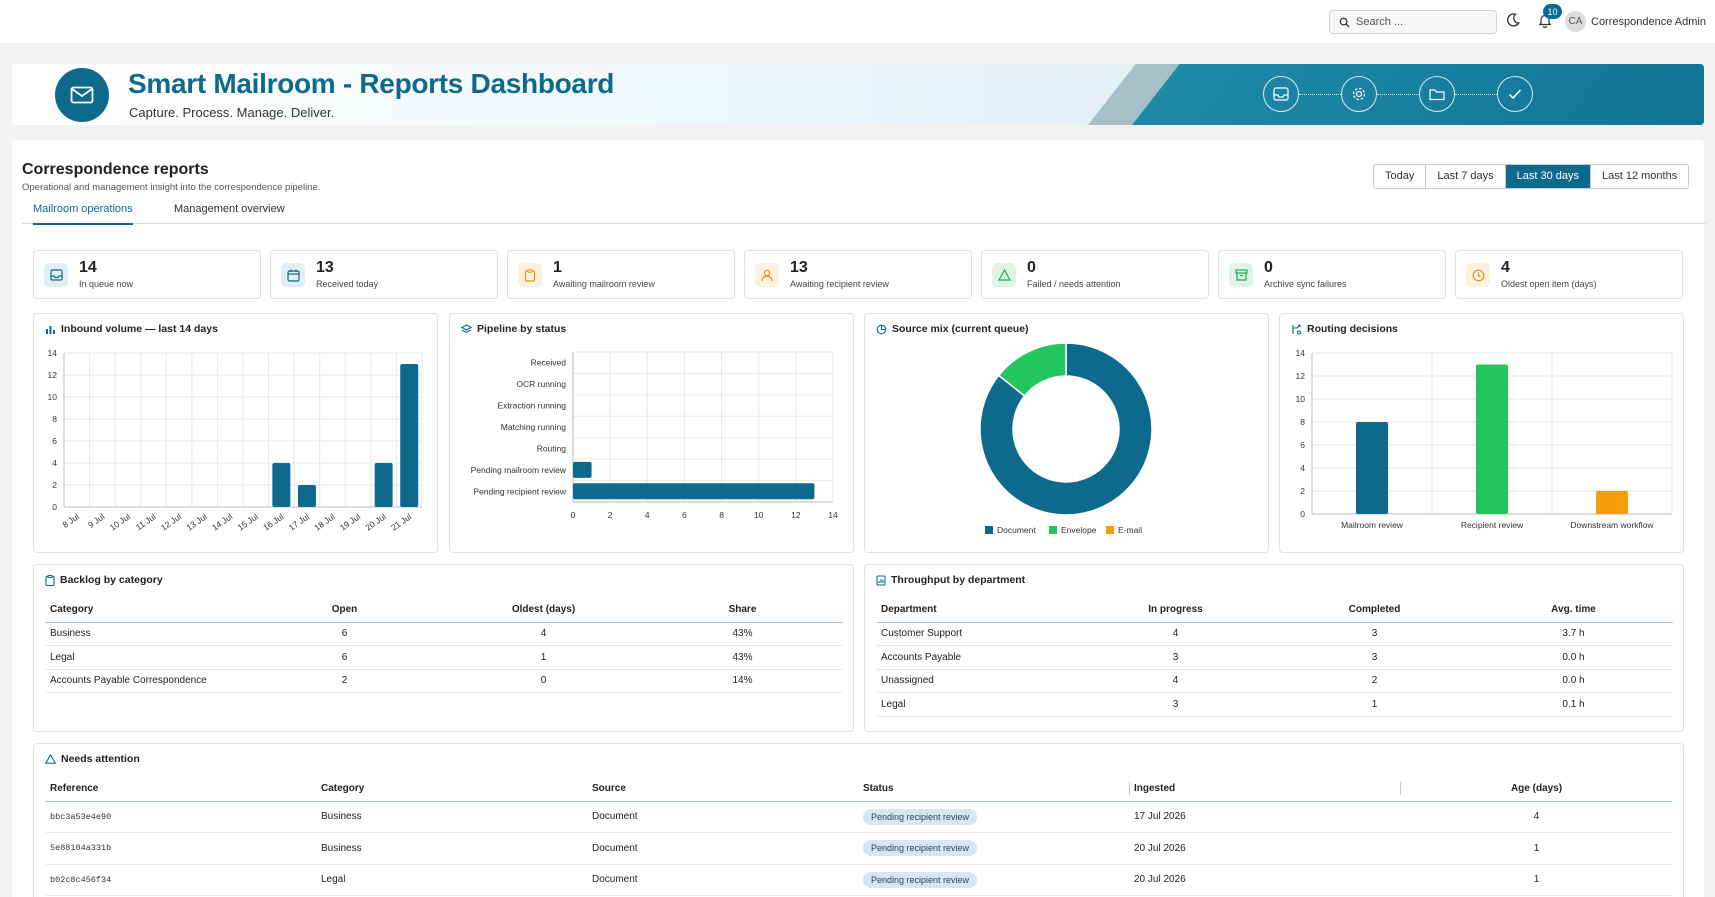  Describe the element at coordinates (1374, 657) in the screenshot. I see `table-cell: 3` at that location.